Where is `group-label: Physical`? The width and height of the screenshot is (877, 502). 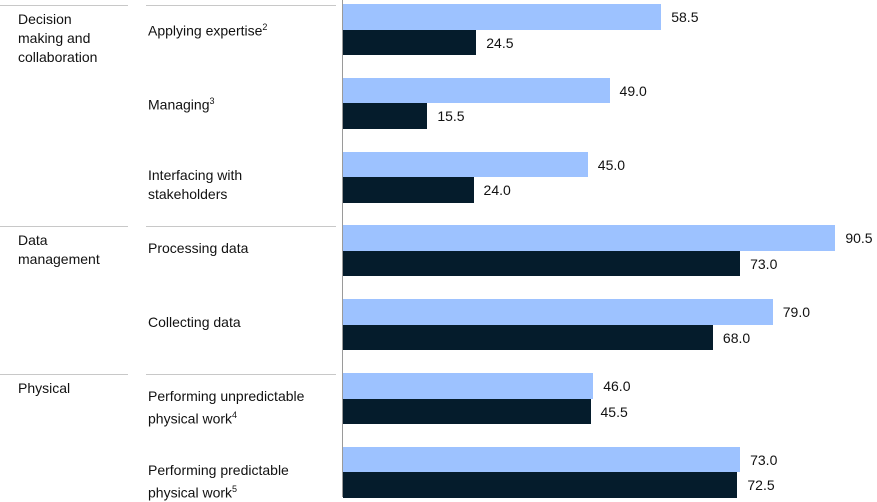 group-label: Physical is located at coordinates (44, 388).